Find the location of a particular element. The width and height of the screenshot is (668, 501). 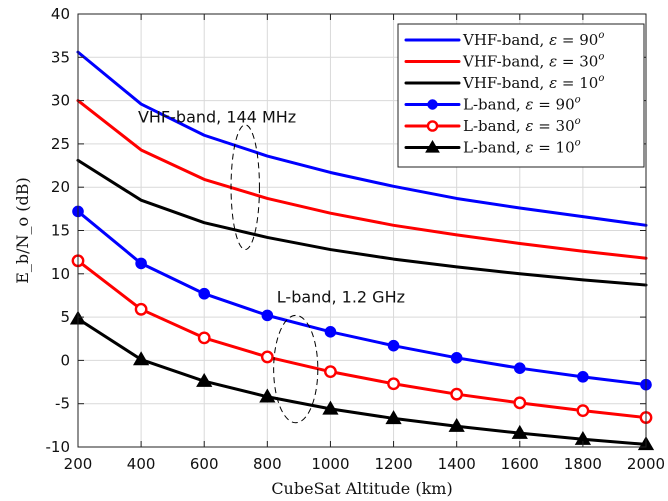

x-tick-label: 400 is located at coordinates (141, 464).